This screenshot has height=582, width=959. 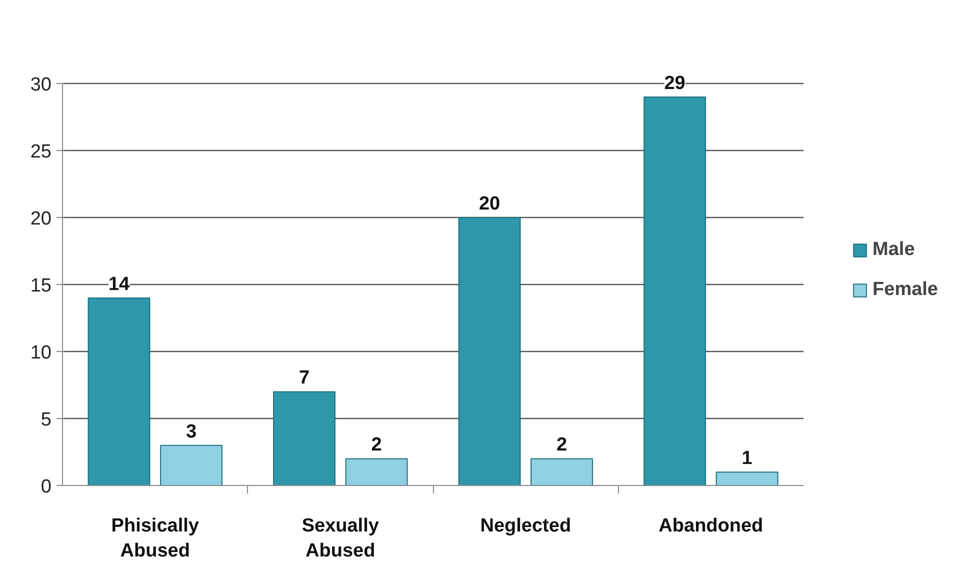 What do you see at coordinates (41, 353) in the screenshot?
I see `y-tick-label: 10` at bounding box center [41, 353].